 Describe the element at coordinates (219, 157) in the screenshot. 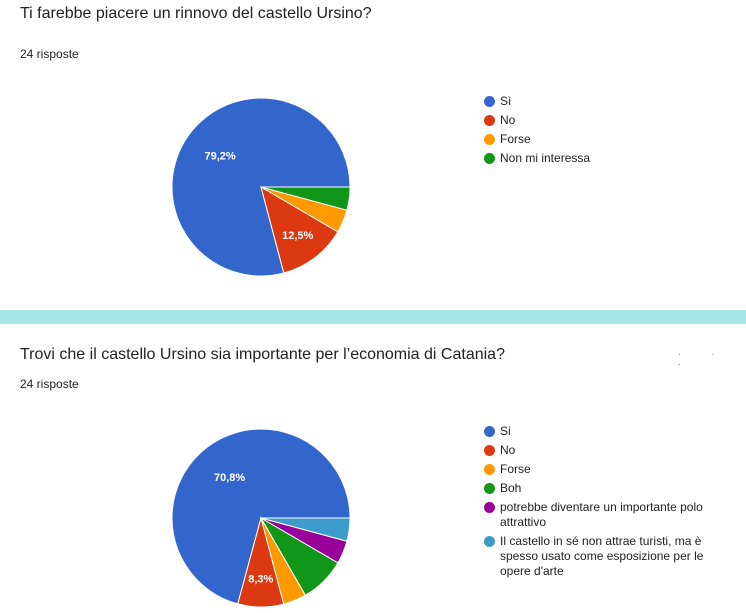

I see `slice-label-0: 79,2%` at that location.